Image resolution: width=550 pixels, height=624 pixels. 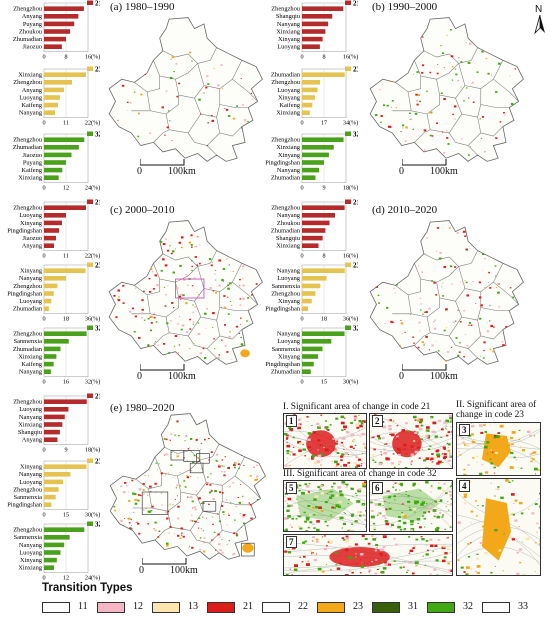 I want to click on tick-label: 8, so click(x=323, y=256).